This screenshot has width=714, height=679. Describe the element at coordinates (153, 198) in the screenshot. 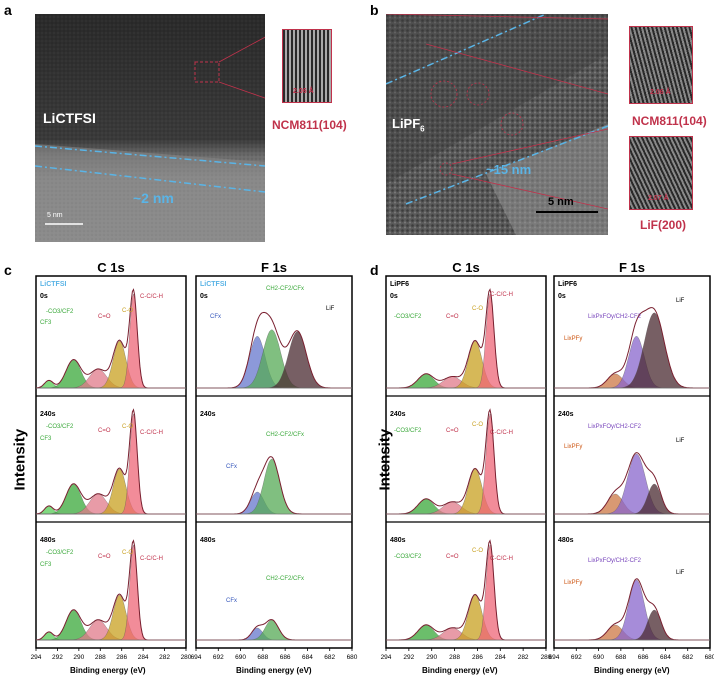

I see `thickness-a: ~2 nm` at that location.